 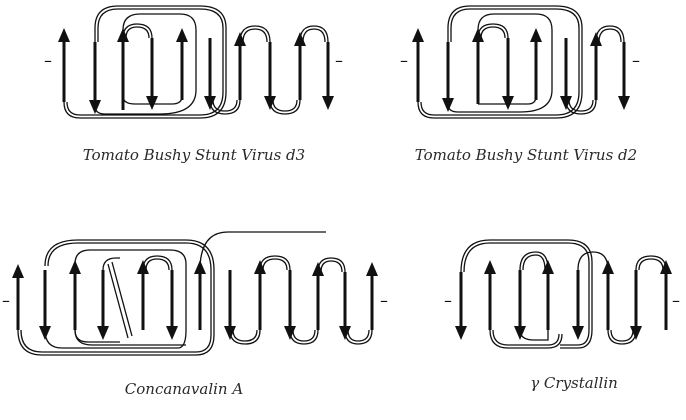 I want to click on diagram-caption: Tomato Bushy Stunt Virus d2, so click(x=526, y=155).